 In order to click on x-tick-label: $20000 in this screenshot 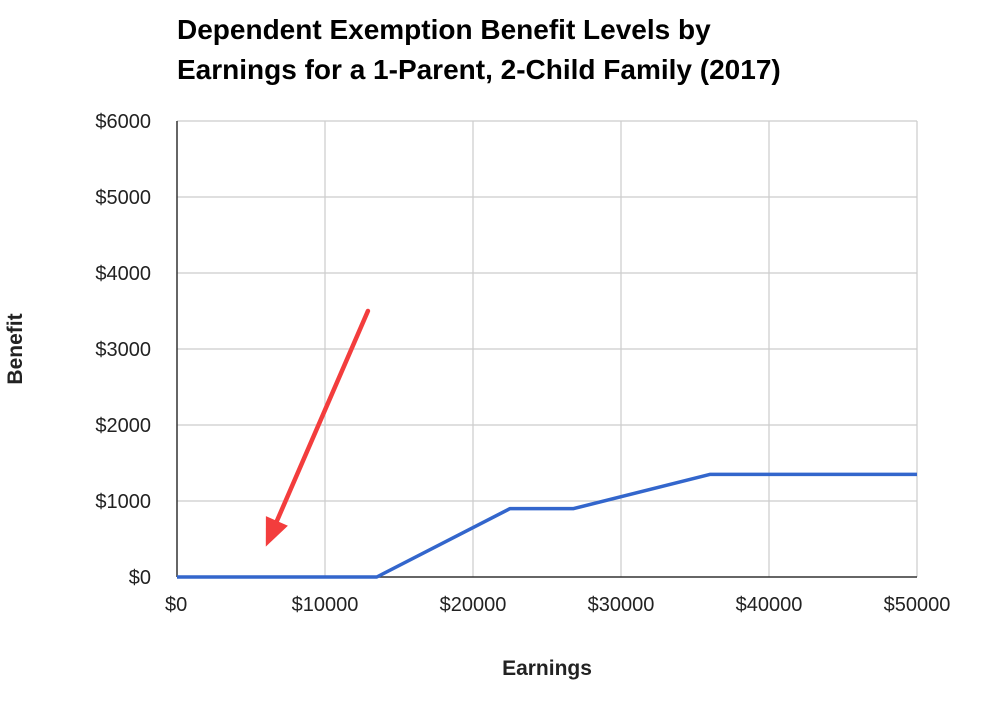, I will do `click(473, 605)`.